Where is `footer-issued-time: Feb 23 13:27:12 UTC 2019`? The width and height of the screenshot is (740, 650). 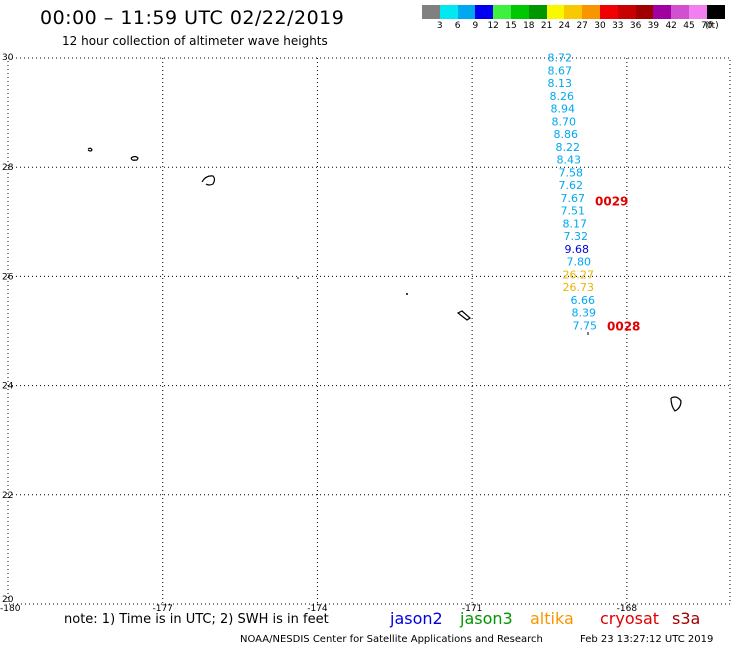 footer-issued-time: Feb 23 13:27:12 UTC 2019 is located at coordinates (647, 639).